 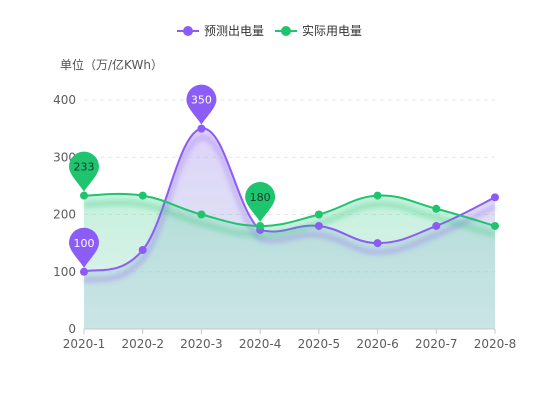 What do you see at coordinates (84, 167) in the screenshot?
I see `marker-pin-label: 233` at bounding box center [84, 167].